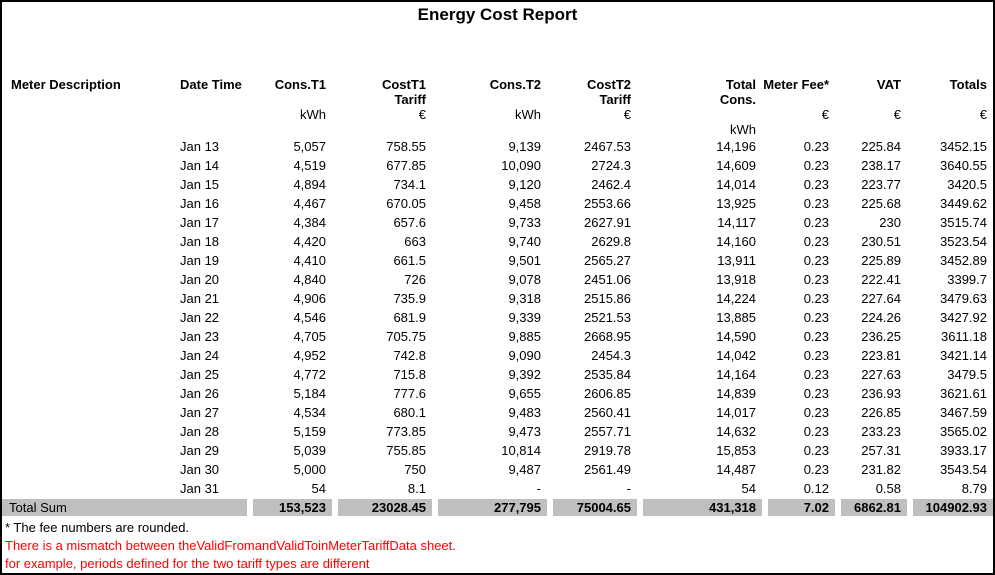  What do you see at coordinates (963, 469) in the screenshot?
I see `cell-totals: 3543.54` at bounding box center [963, 469].